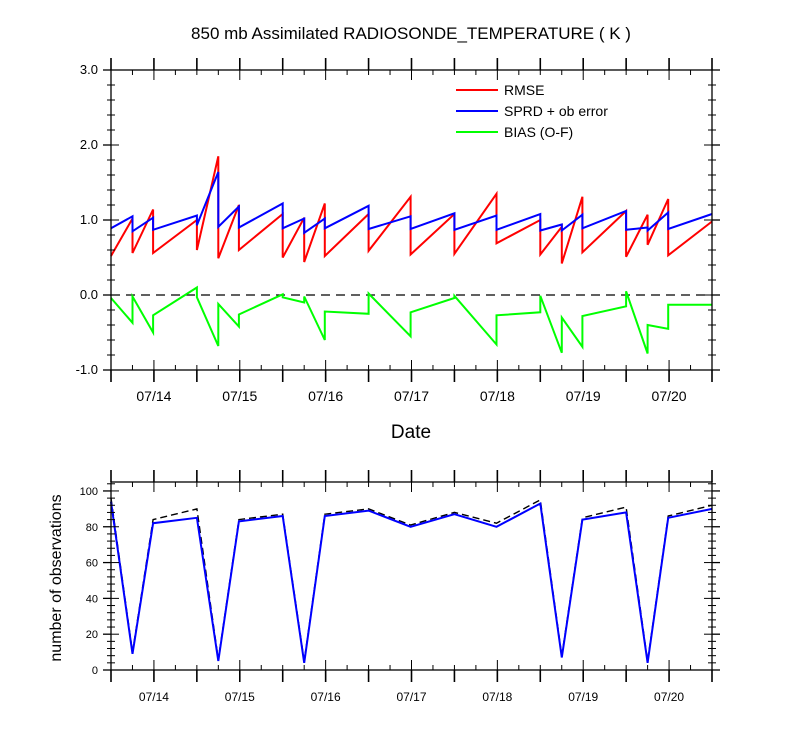 Image resolution: width=800 pixels, height=750 pixels. I want to click on y-tick-label: 3.0, so click(89, 69).